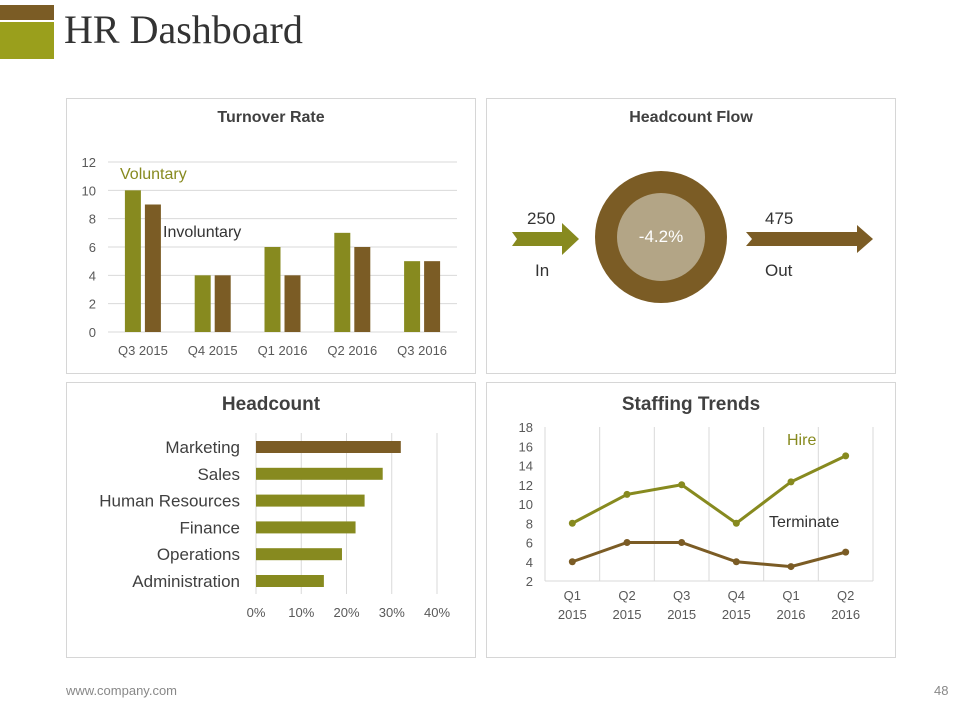 Image resolution: width=960 pixels, height=720 pixels. Describe the element at coordinates (218, 474) in the screenshot. I see `category-label: Sales` at that location.